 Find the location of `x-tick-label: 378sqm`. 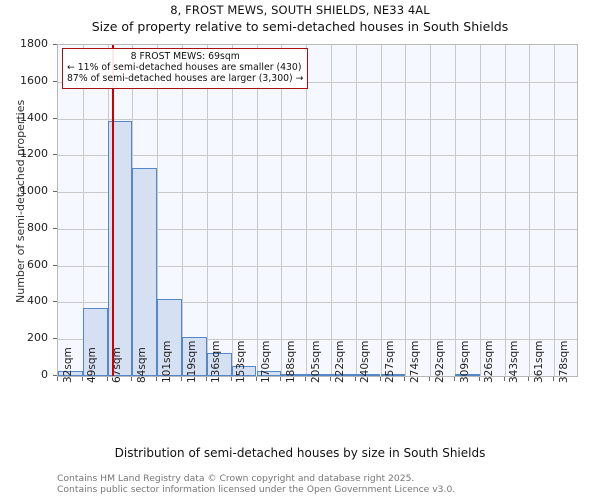

x-tick-label: 378sqm is located at coordinates (563, 361).